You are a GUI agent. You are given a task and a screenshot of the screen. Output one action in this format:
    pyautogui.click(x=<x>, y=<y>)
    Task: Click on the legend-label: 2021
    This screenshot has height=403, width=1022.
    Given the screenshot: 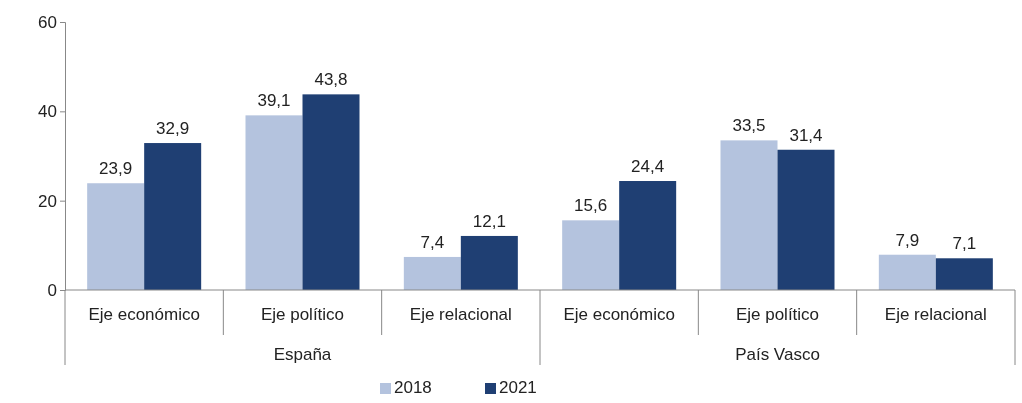 What is the action you would take?
    pyautogui.click(x=518, y=387)
    